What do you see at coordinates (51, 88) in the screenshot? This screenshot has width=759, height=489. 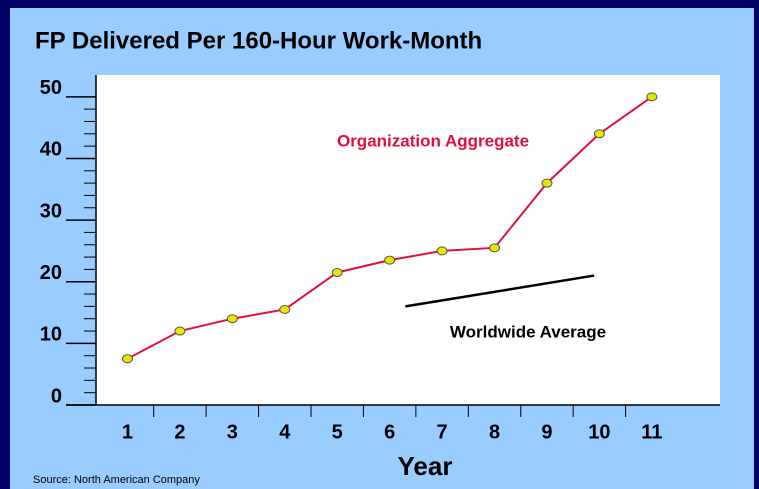 I see `y-tick-label: 50` at bounding box center [51, 88].